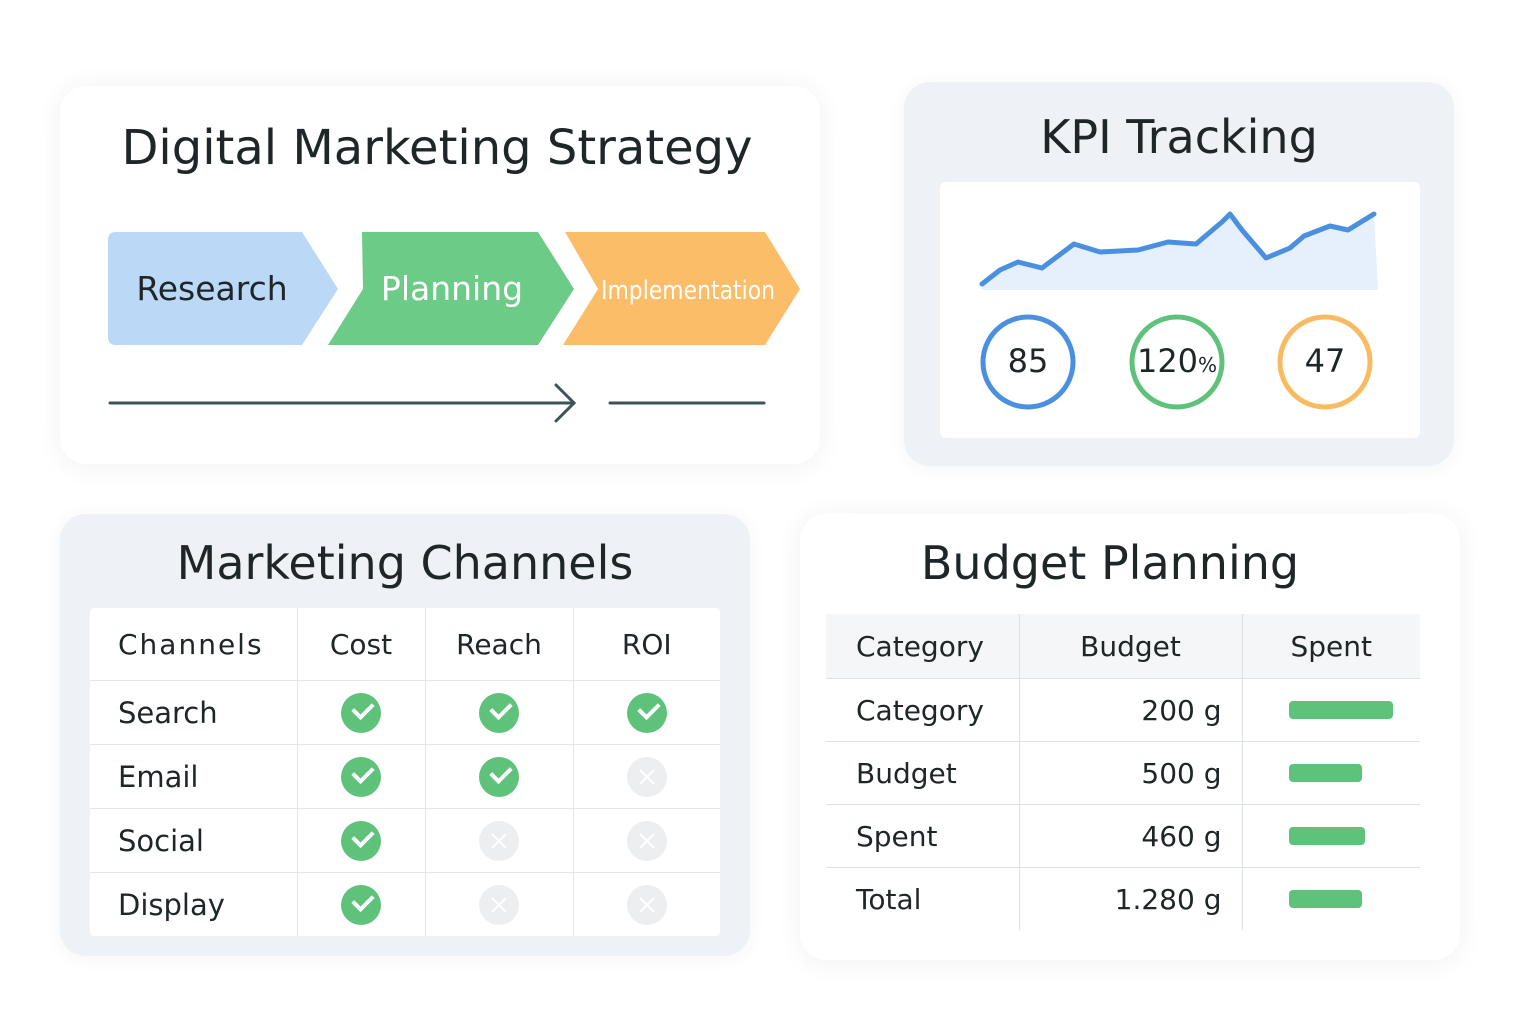 This screenshot has height=1024, width=1536. Describe the element at coordinates (1180, 310) in the screenshot. I see `kpi-panel: 85 120% 47` at that location.